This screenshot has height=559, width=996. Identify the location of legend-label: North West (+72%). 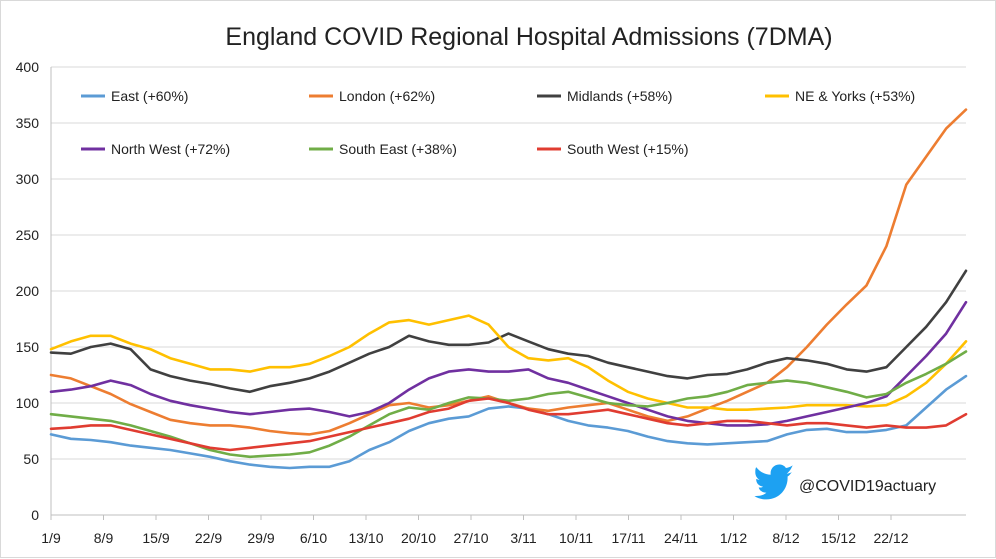
(170, 149).